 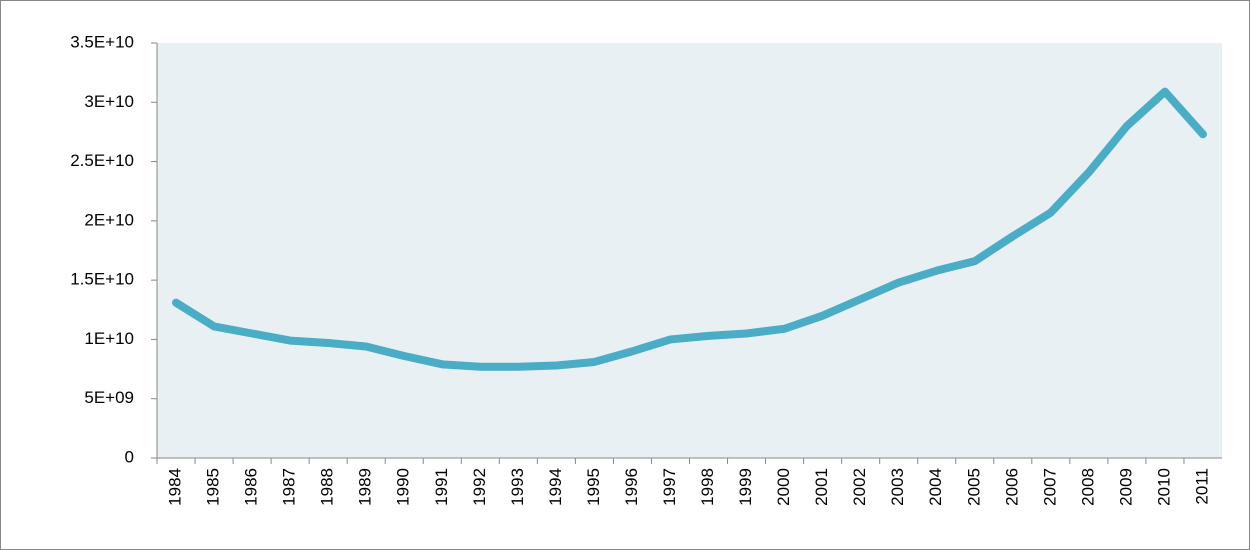 I want to click on x-tick-label: 2000, so click(x=783, y=487).